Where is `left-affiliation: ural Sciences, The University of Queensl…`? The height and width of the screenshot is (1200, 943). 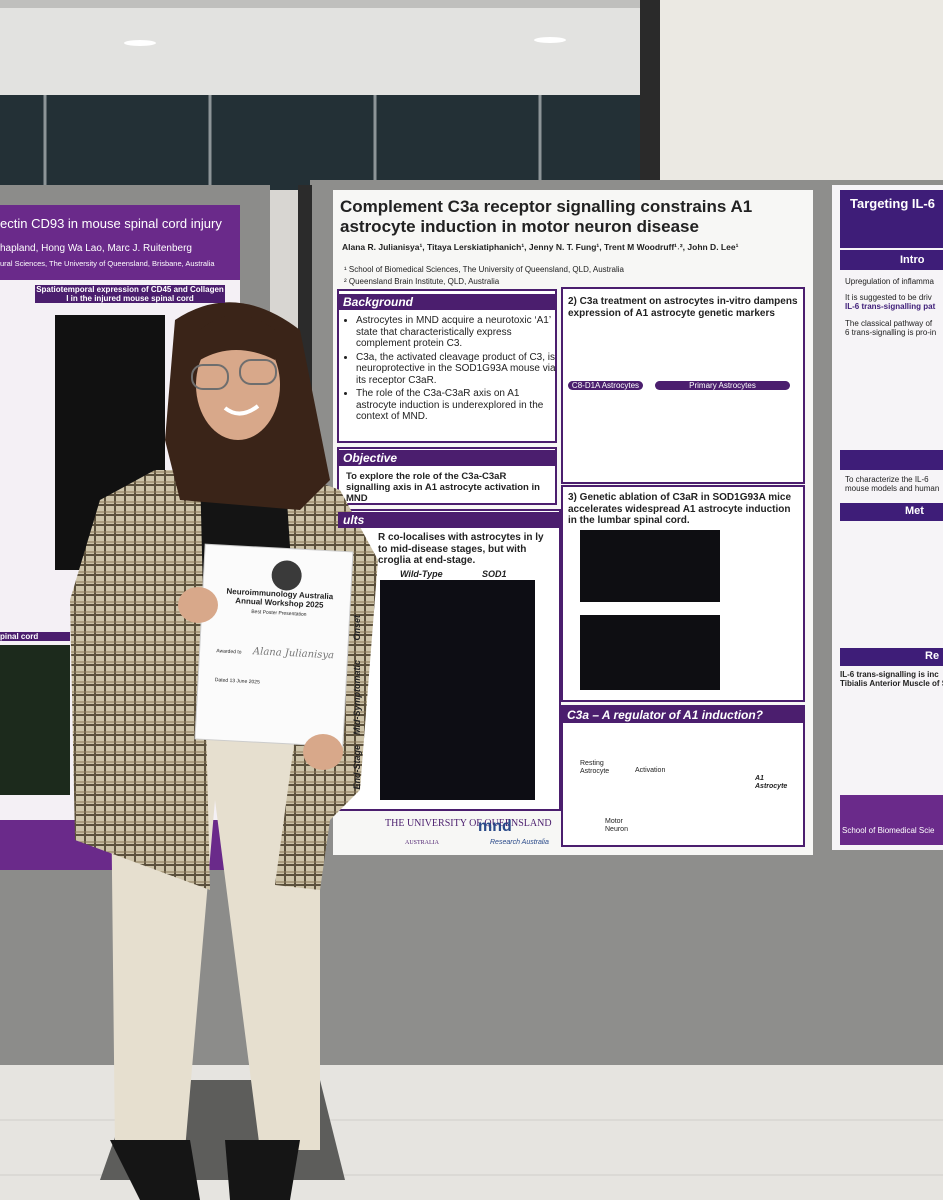
left-affiliation: ural Sciences, The University of Queensl… is located at coordinates (107, 263).